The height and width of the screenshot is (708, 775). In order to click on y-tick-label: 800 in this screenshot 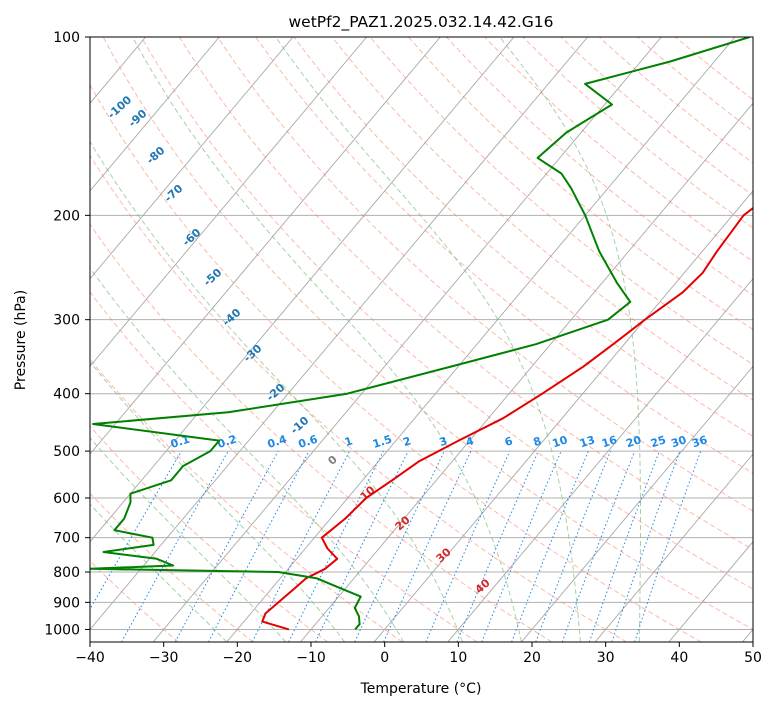, I will do `click(66, 573)`.